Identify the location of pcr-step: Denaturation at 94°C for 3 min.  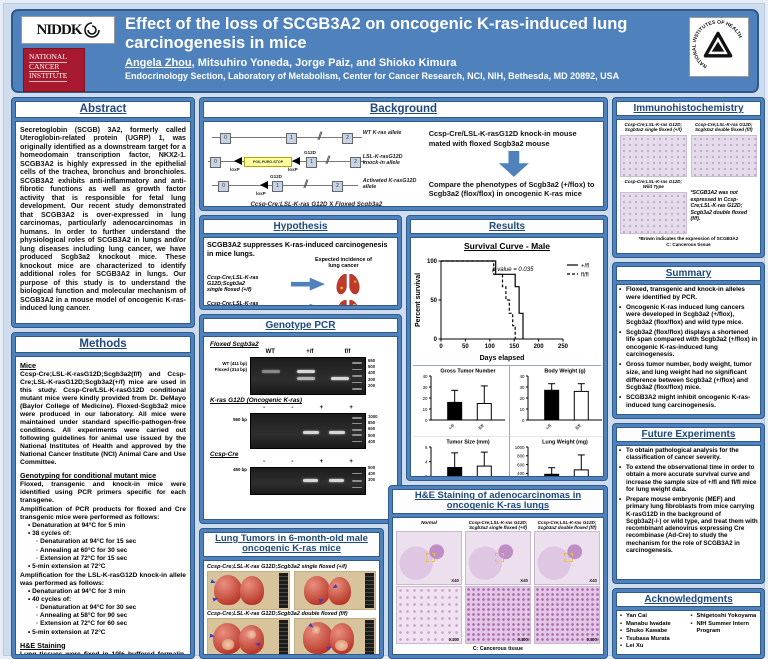
(107, 592).